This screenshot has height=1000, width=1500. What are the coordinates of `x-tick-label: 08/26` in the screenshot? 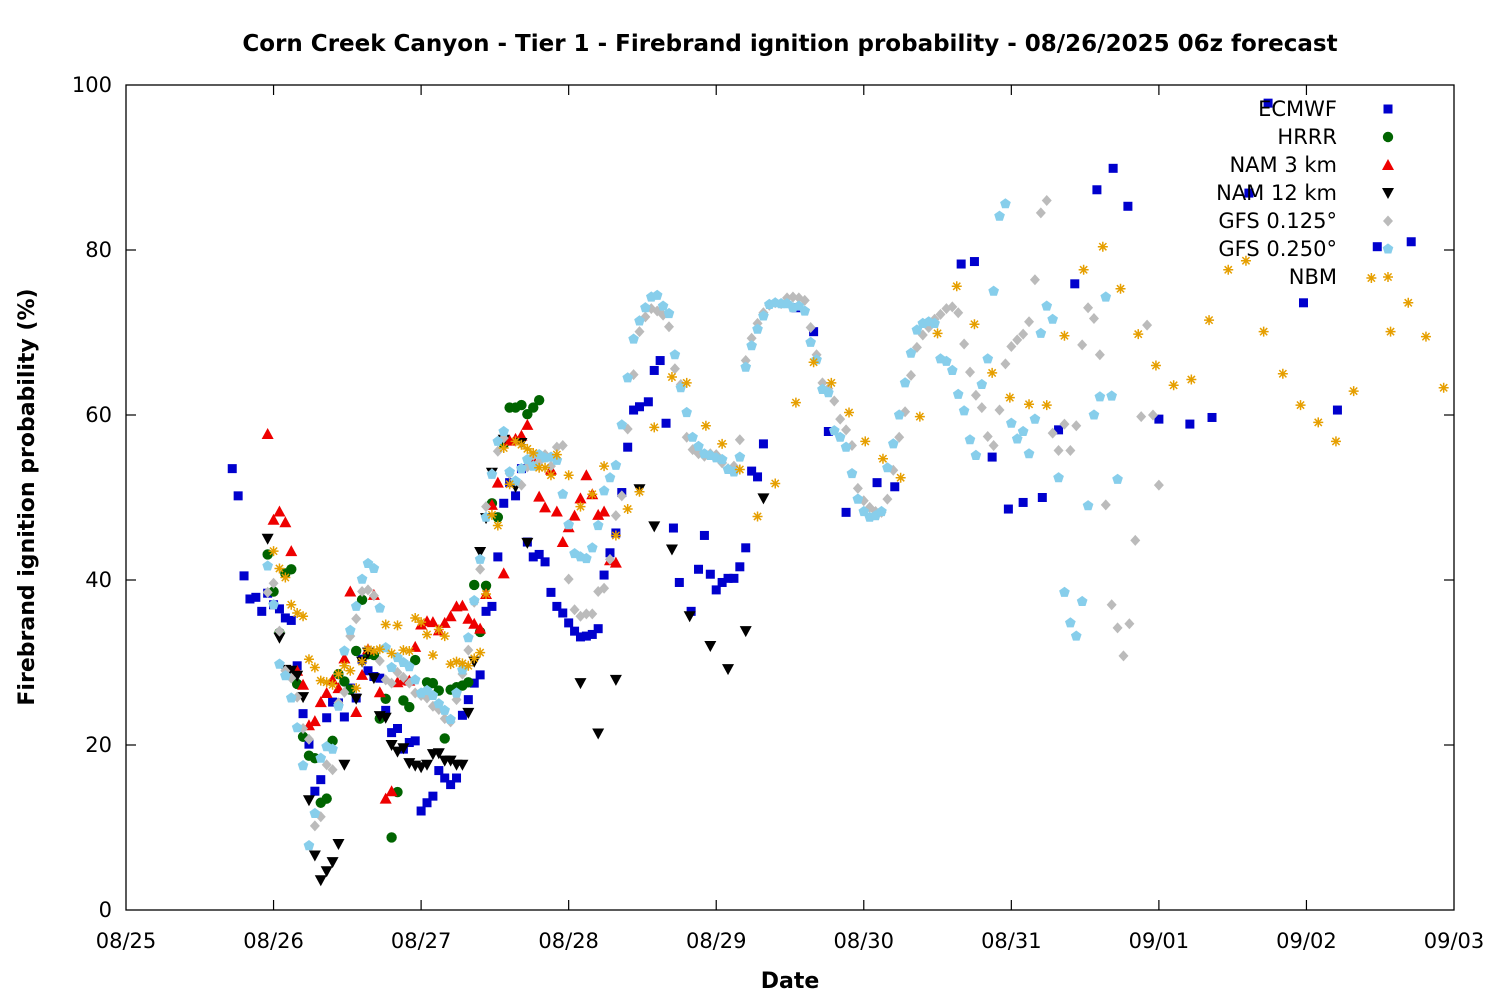 It's located at (273, 941).